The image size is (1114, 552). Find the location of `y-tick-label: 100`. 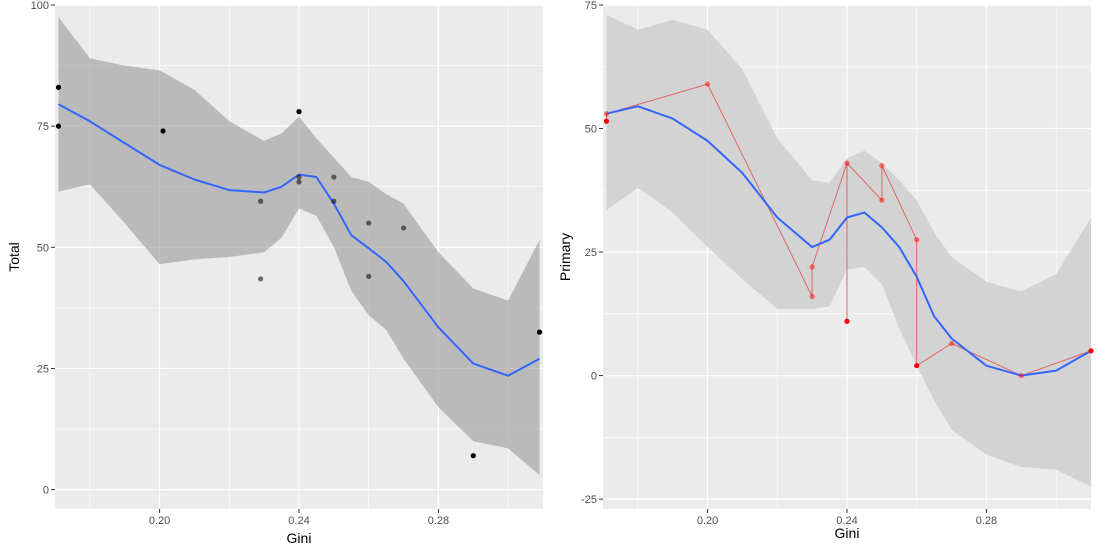

y-tick-label: 100 is located at coordinates (40, 6).